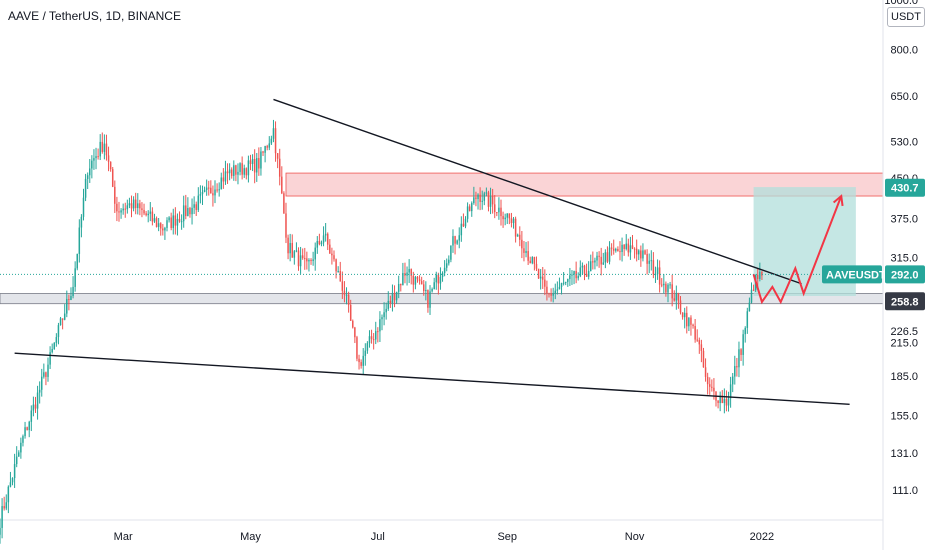 This screenshot has height=550, width=932. I want to click on projection-arrowhead, so click(838, 200).